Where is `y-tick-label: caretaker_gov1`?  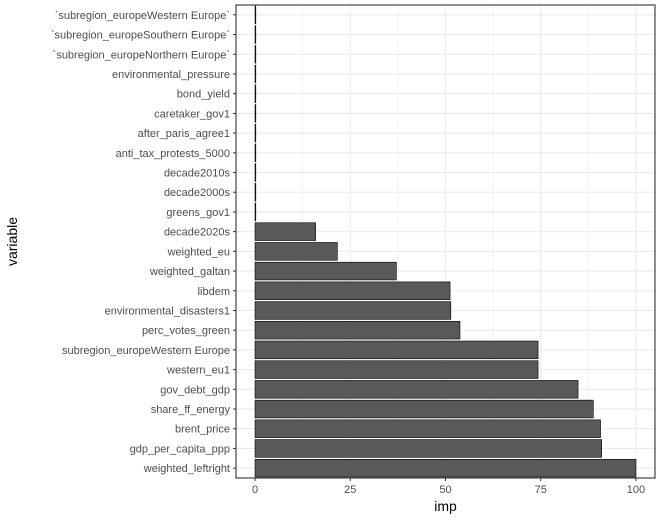
y-tick-label: caretaker_gov1 is located at coordinates (192, 114).